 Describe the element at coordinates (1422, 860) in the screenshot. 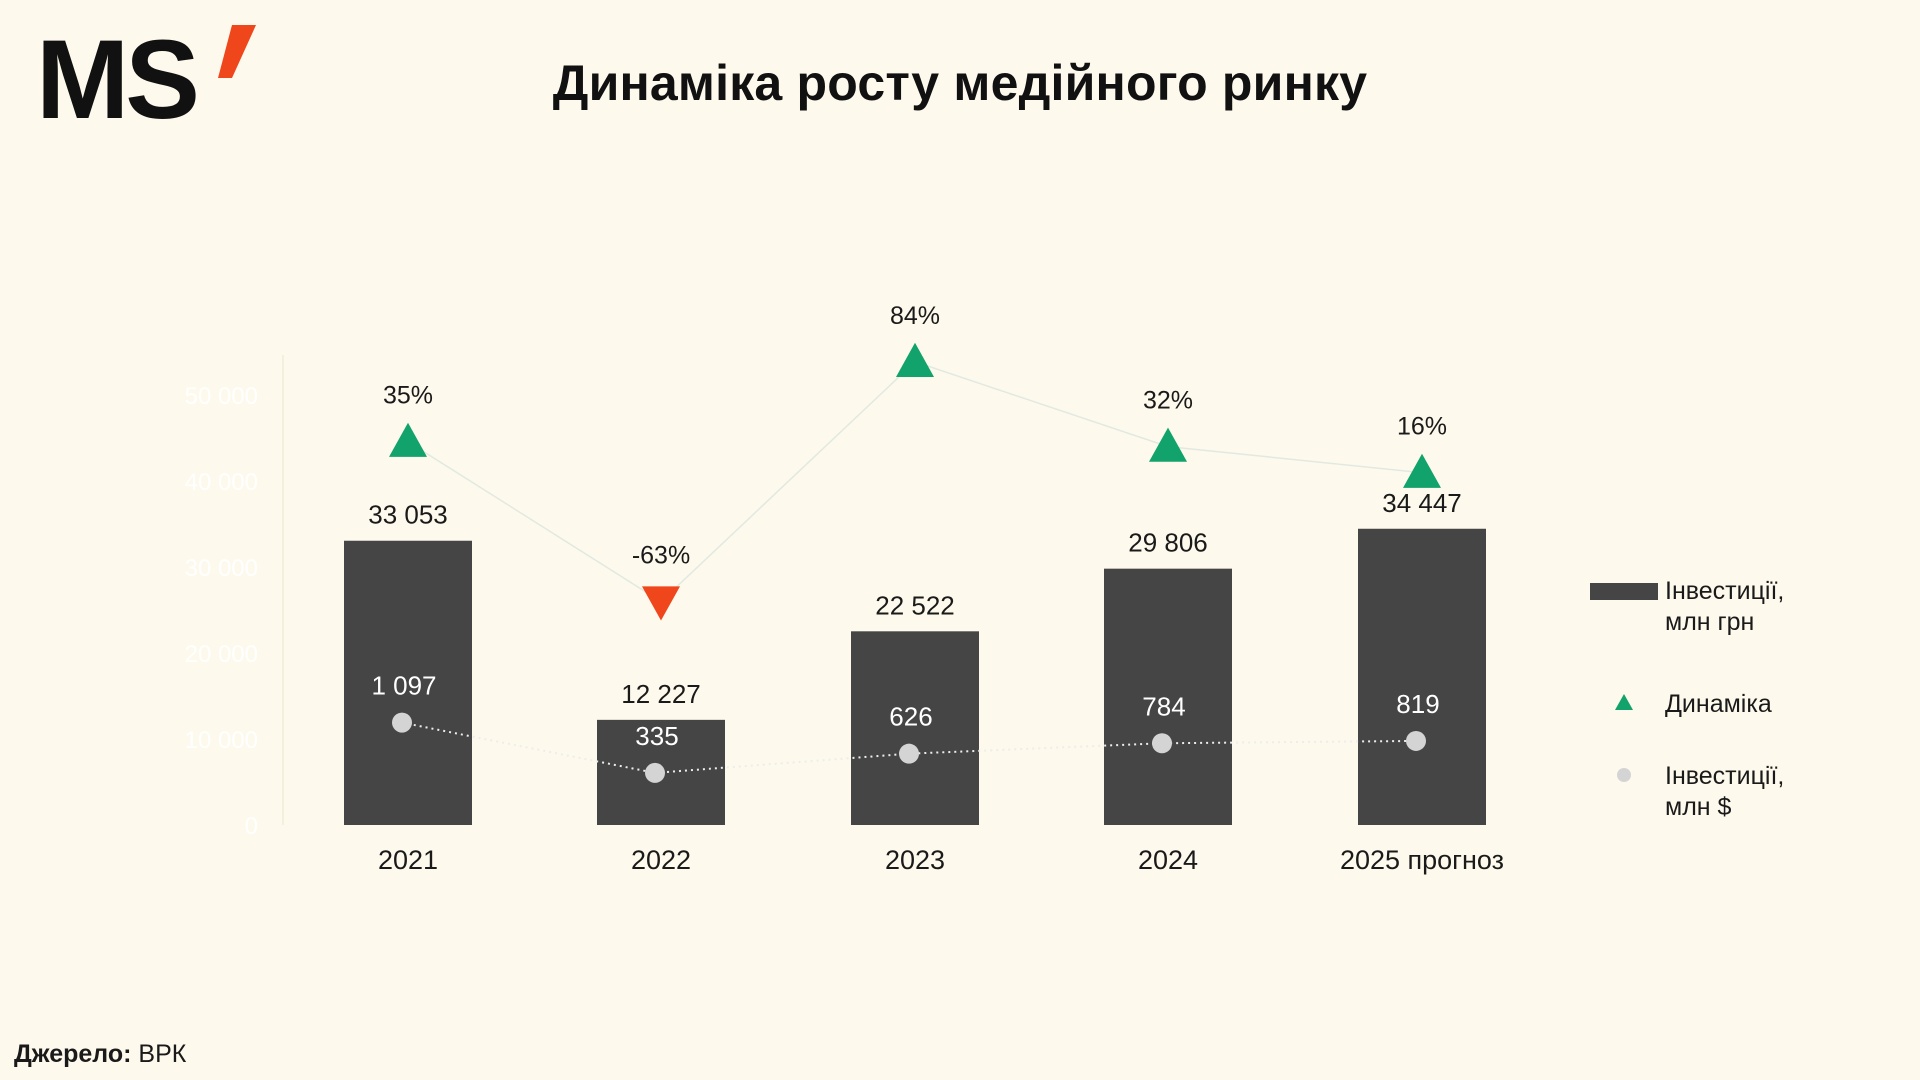

I see `x-tick-label: 2025 прогноз` at that location.